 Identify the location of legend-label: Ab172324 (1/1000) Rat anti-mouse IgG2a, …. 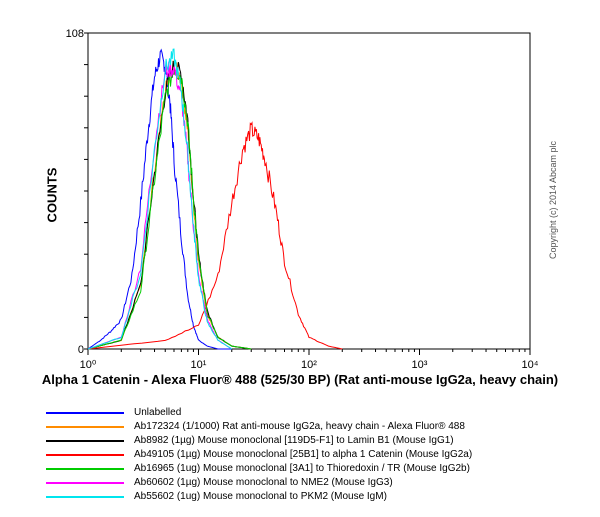
(299, 426).